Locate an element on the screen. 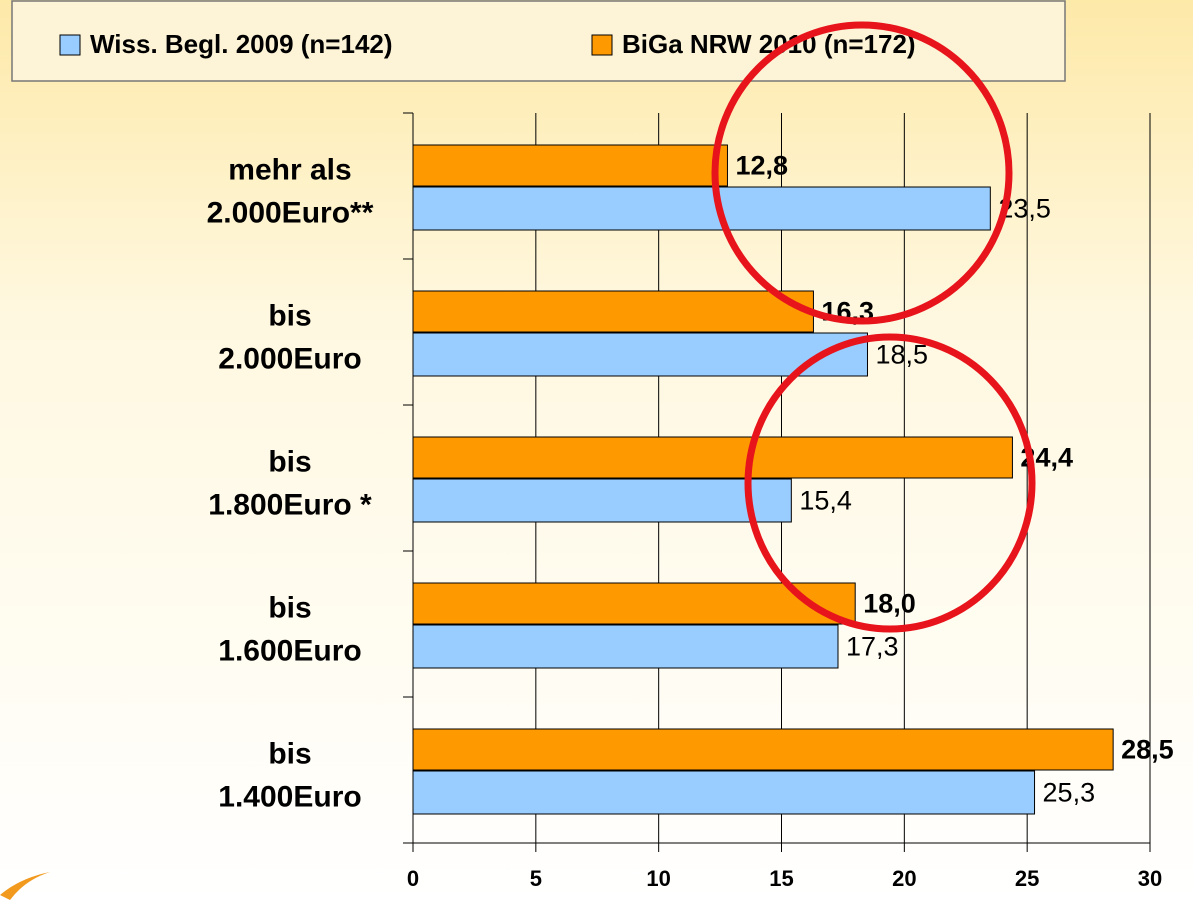 This screenshot has height=900, width=1193. data-label: 18,5 is located at coordinates (901, 355).